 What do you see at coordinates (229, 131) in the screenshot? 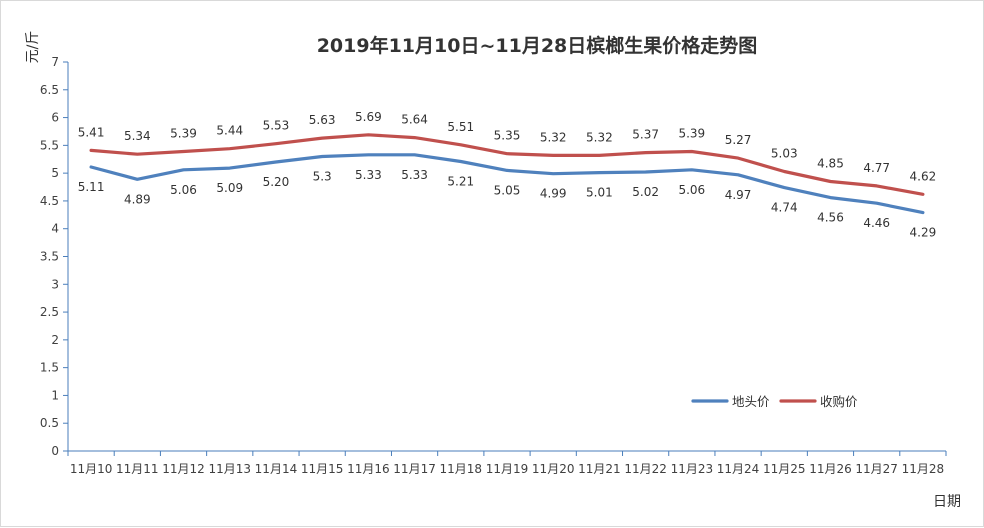
I see `data-label: 5.44` at bounding box center [229, 131].